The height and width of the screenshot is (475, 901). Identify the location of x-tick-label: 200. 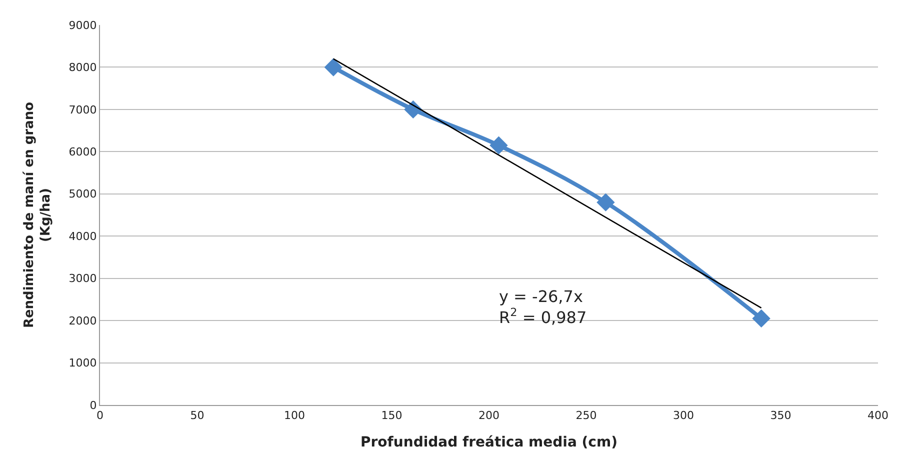
(489, 415).